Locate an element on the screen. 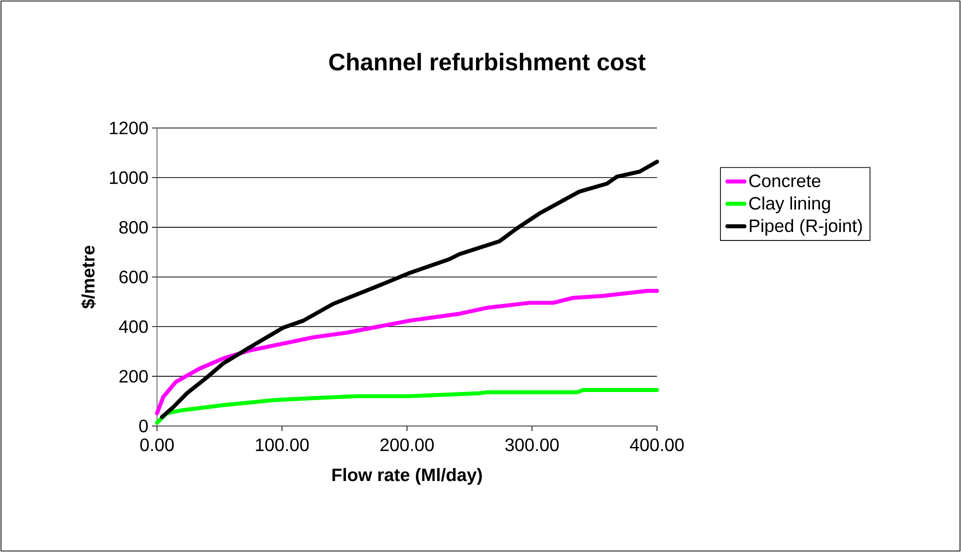  legend-label: Clay lining is located at coordinates (789, 205).